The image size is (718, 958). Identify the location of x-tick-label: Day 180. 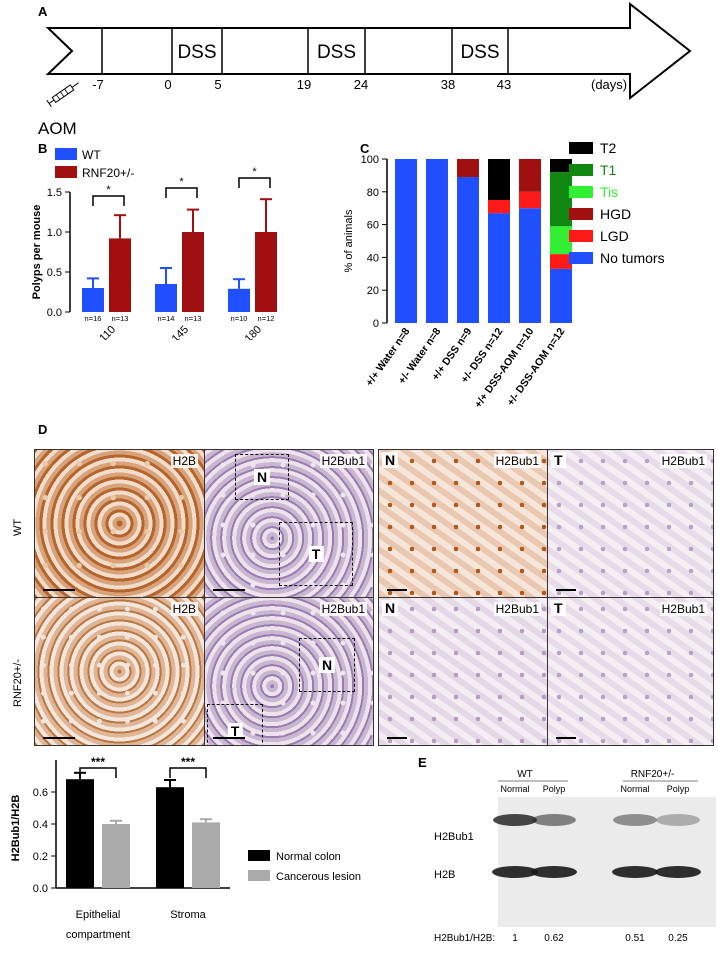
(245, 332).